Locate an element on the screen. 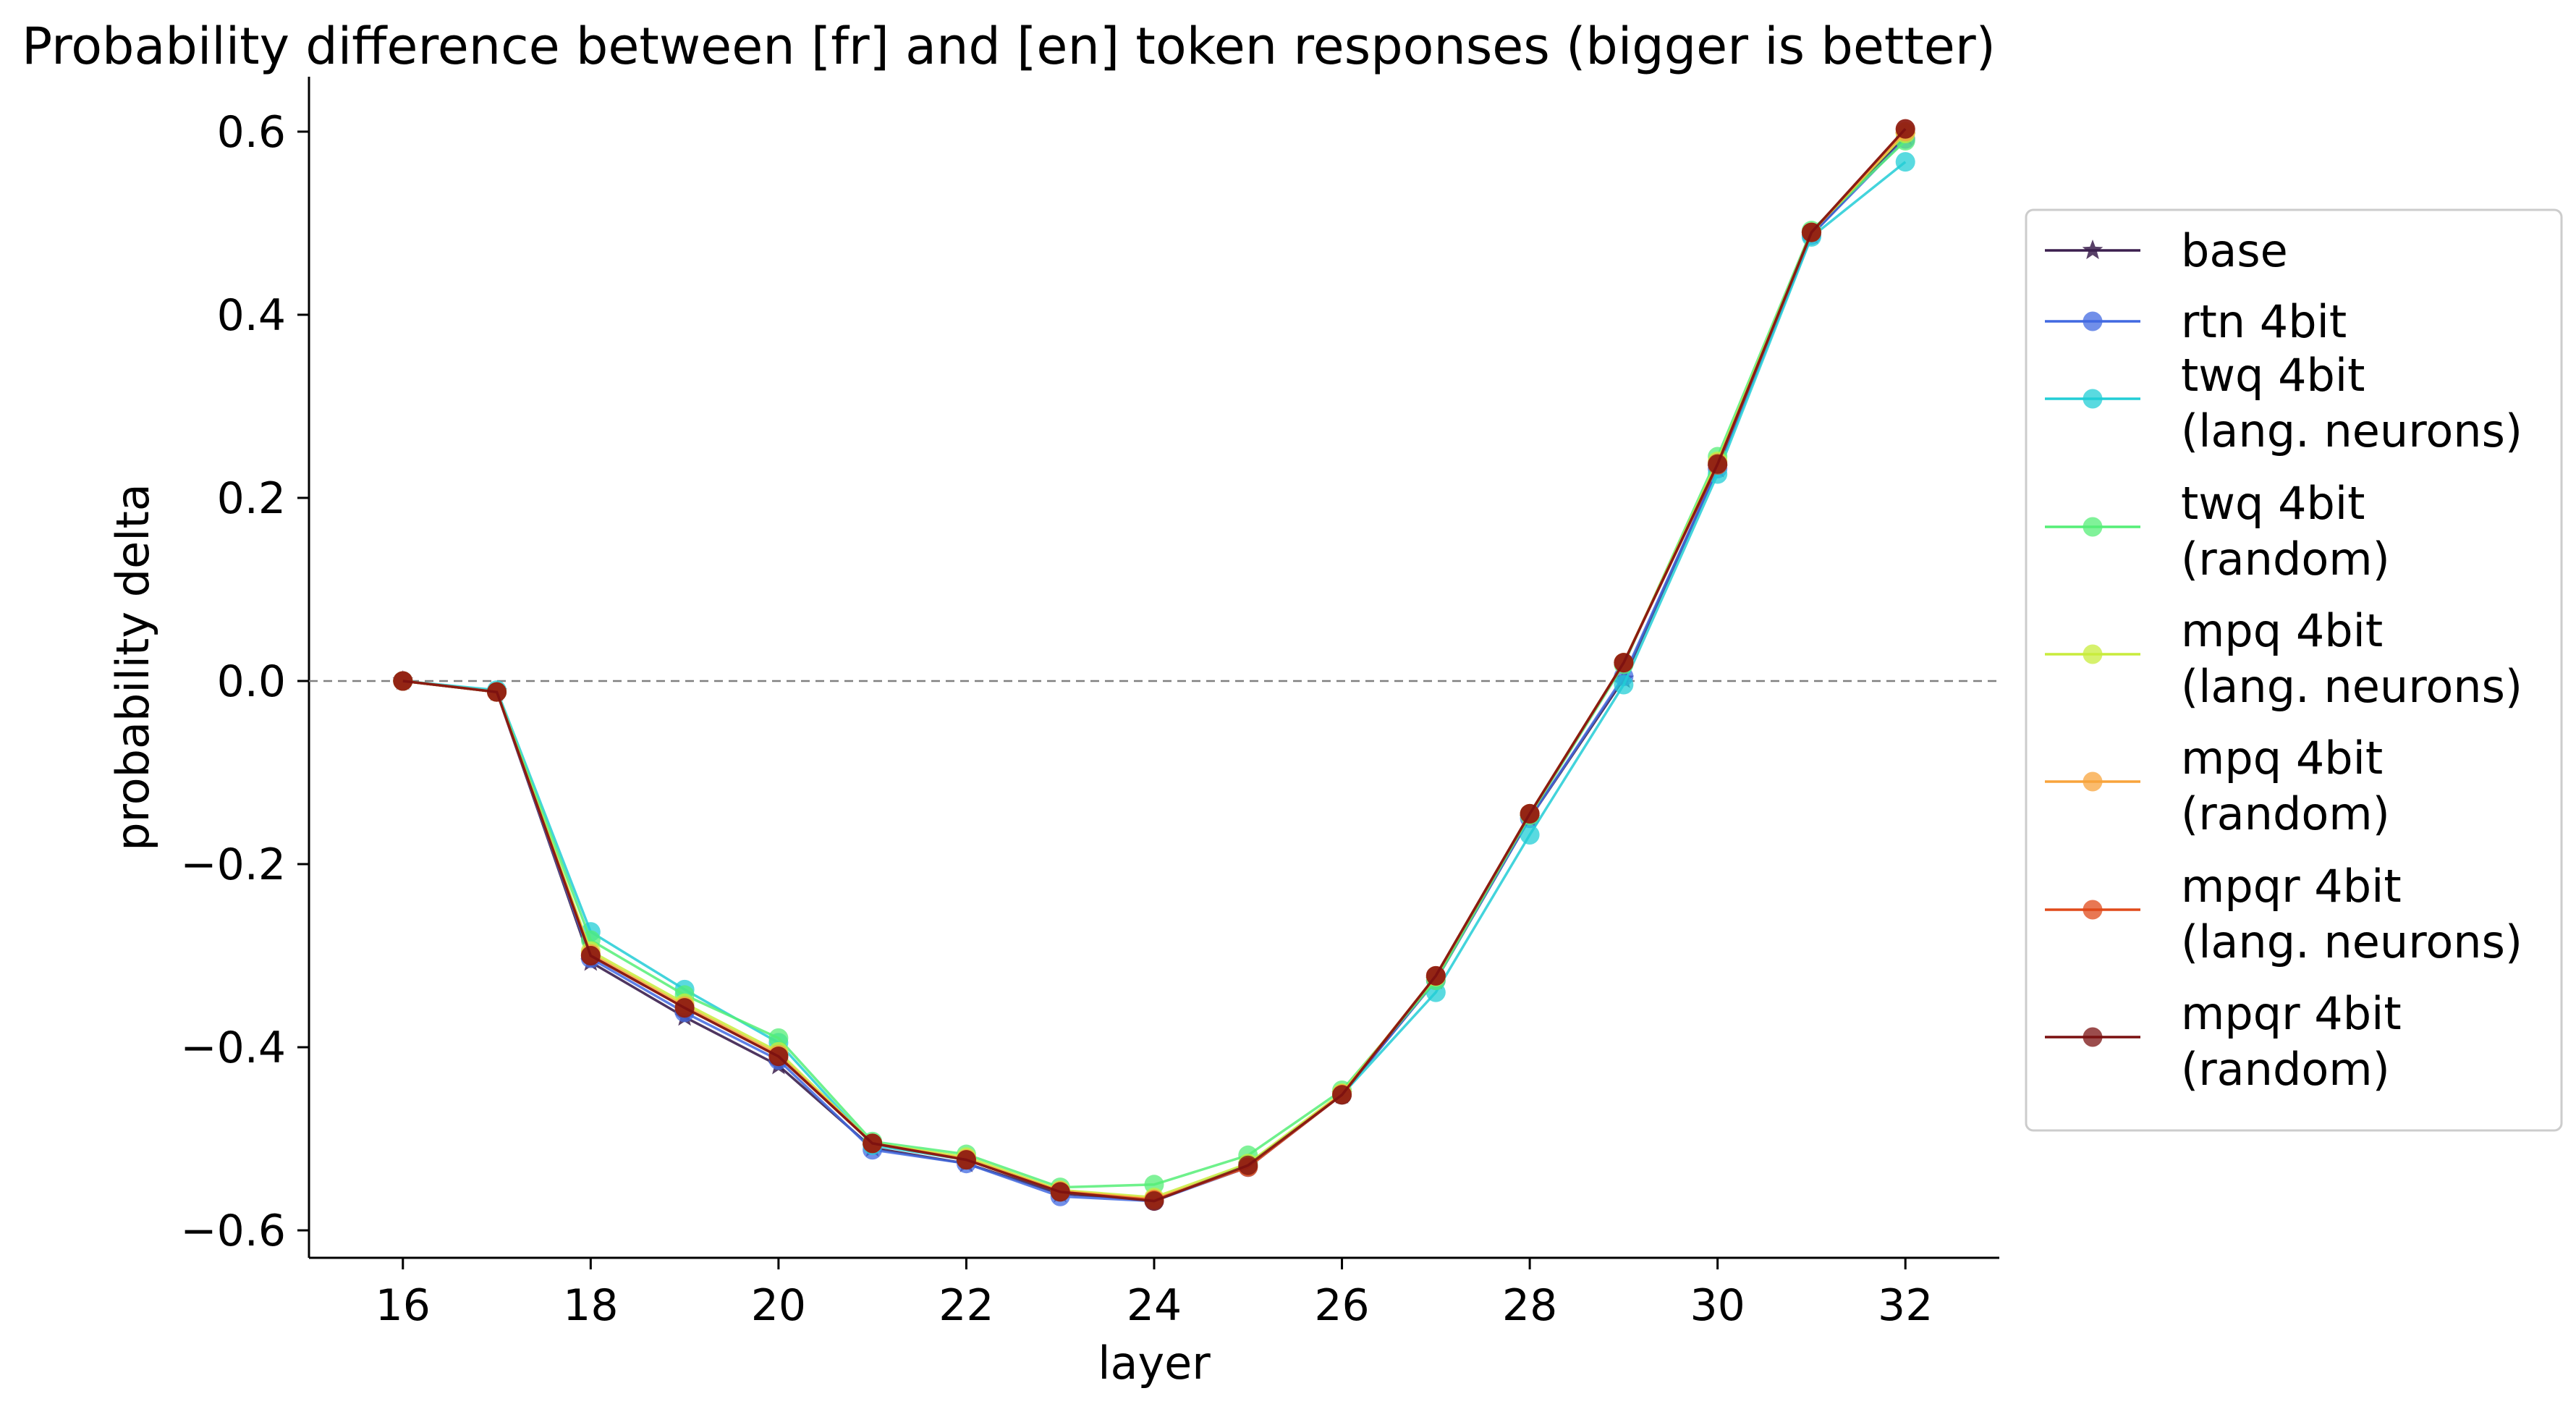 This screenshot has height=1404, width=2576. legend-entry: twq 4bit(lang. neurons) is located at coordinates (2283, 403).